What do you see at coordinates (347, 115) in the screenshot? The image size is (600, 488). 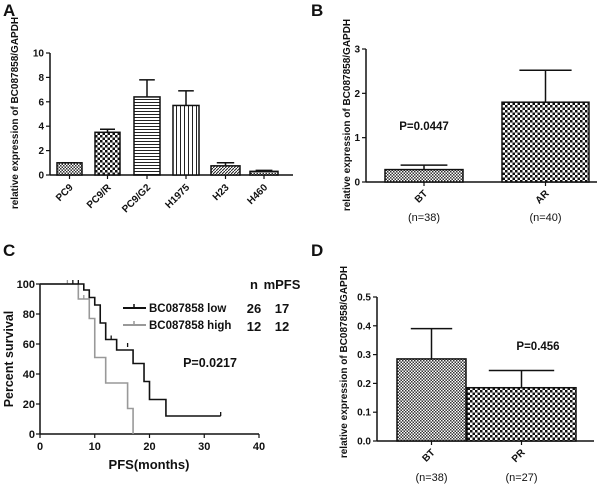 I see `panel-b-ylabel: relative expression of BC087858/GAPDH` at bounding box center [347, 115].